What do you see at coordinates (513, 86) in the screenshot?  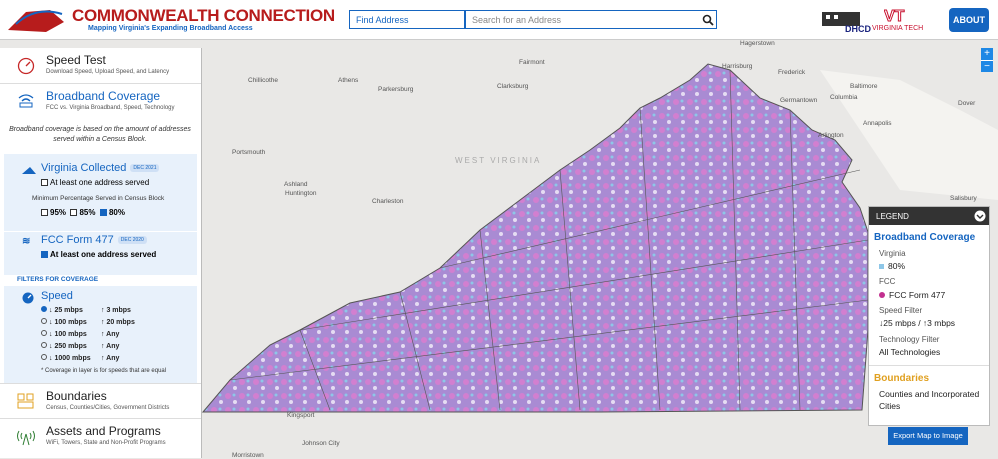 I see `city-label: Clarksburg` at bounding box center [513, 86].